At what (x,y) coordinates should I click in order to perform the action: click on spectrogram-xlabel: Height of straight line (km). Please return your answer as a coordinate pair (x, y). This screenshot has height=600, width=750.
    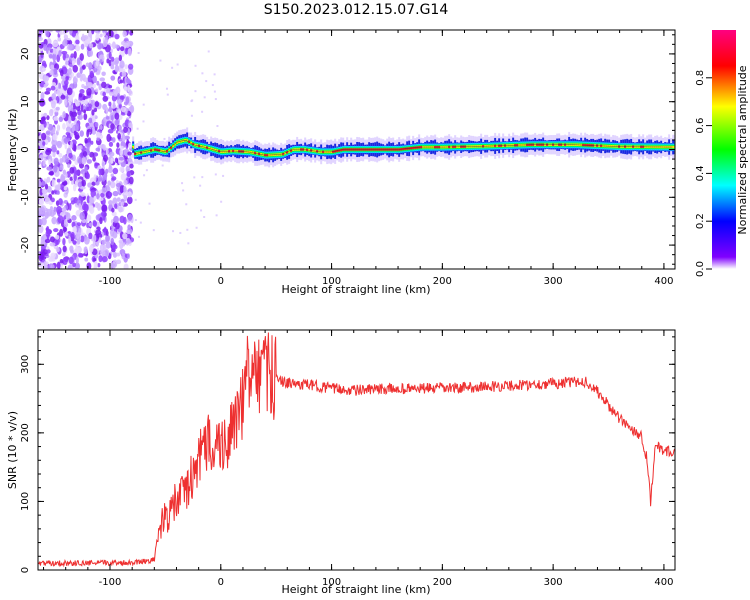
    Looking at the image, I should click on (355, 289).